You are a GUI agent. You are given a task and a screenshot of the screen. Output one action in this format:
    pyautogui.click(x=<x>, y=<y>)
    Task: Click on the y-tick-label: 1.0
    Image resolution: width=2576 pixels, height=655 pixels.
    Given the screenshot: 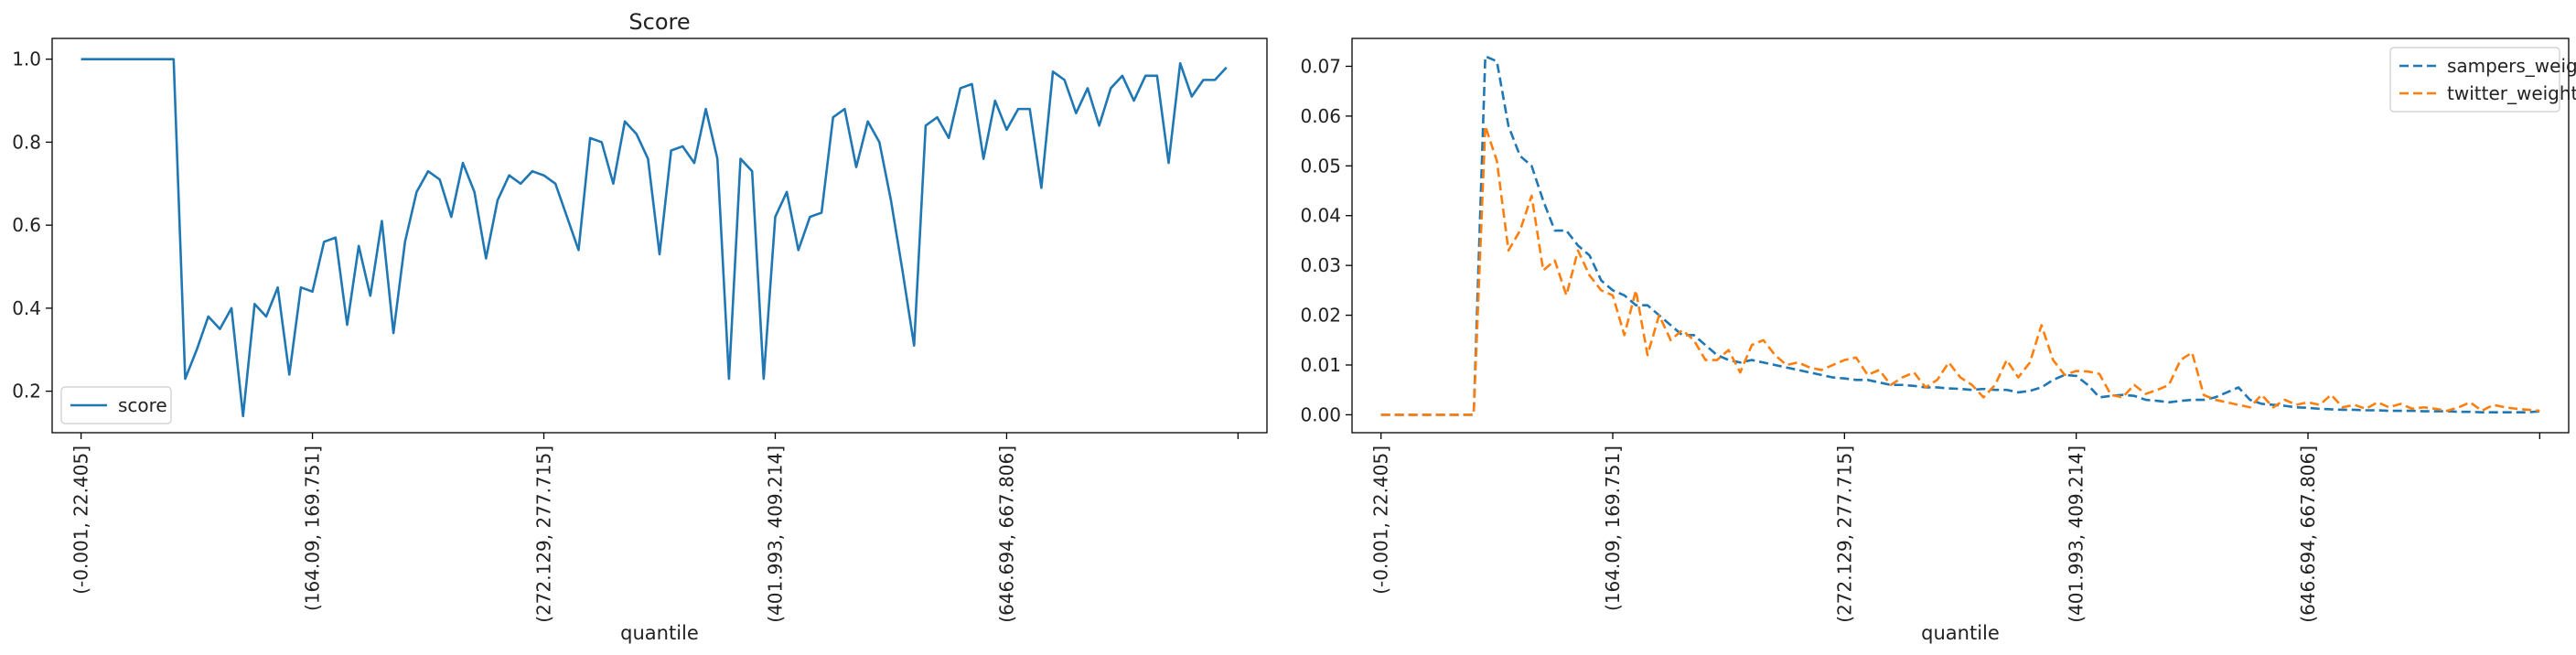 What is the action you would take?
    pyautogui.click(x=27, y=59)
    